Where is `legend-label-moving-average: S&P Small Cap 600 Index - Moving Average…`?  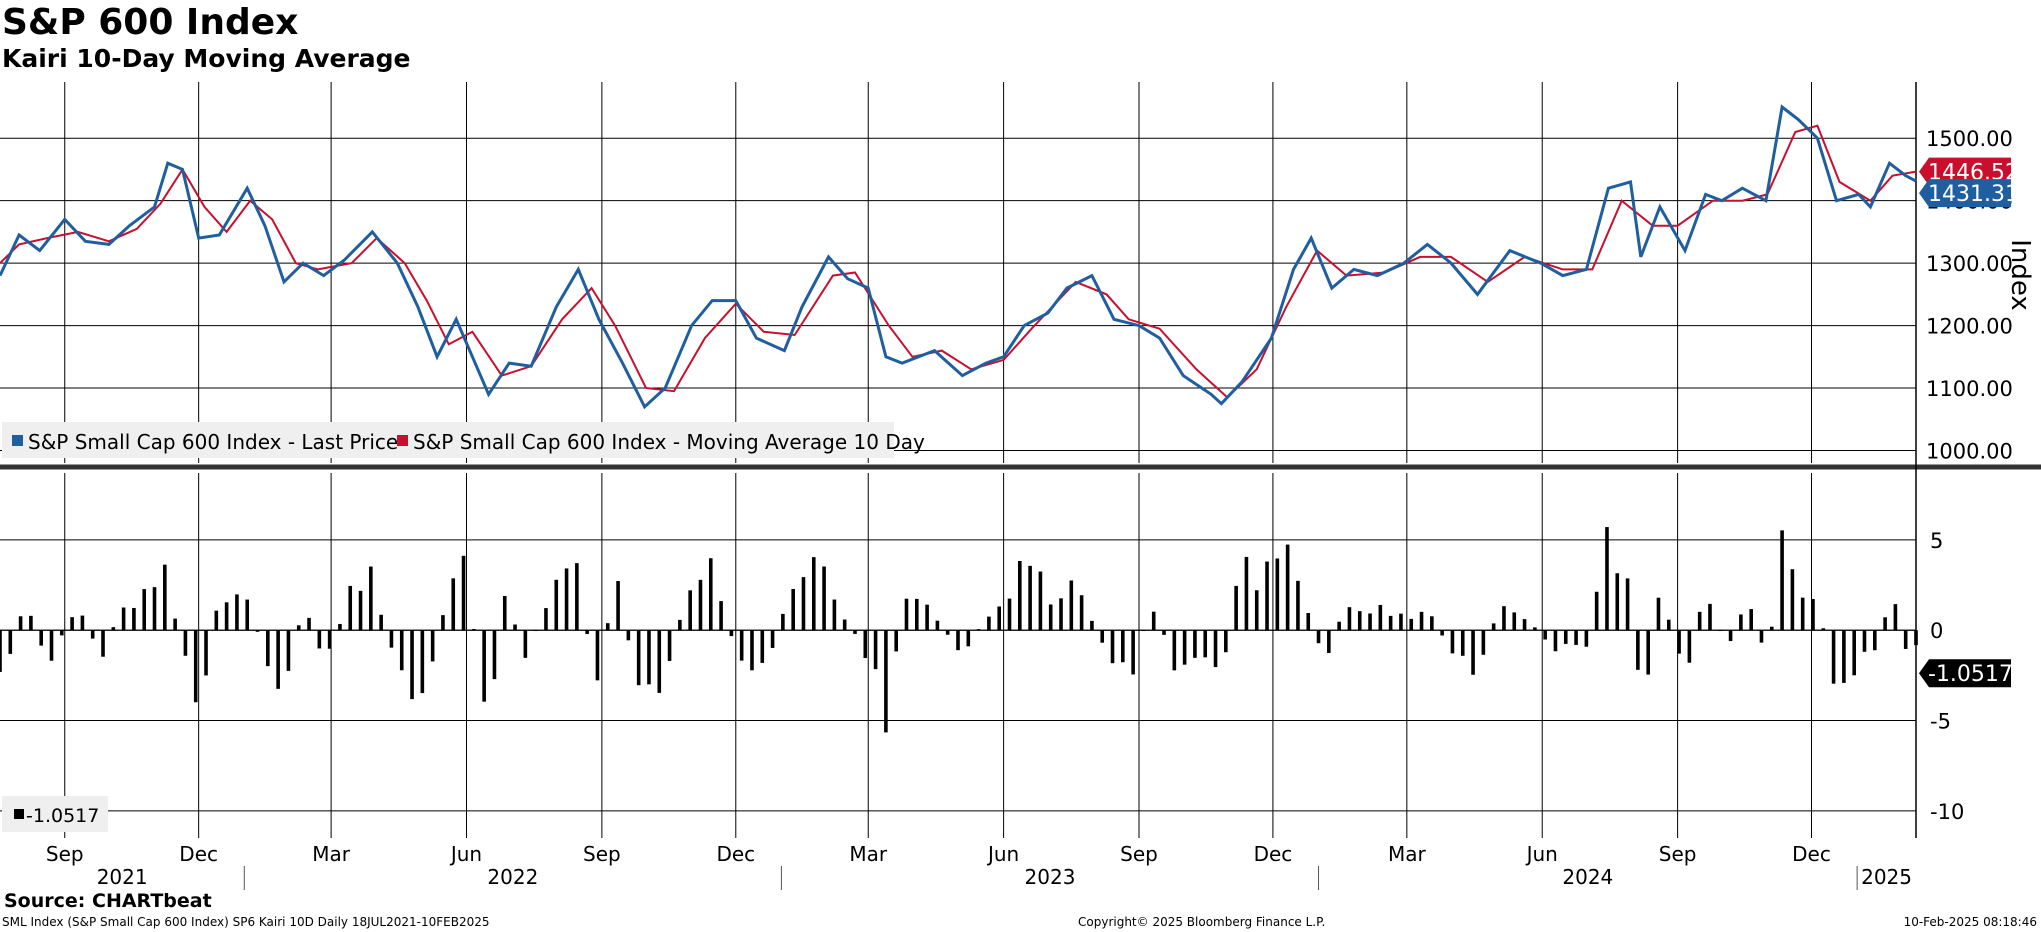
legend-label-moving-average: S&P Small Cap 600 Index - Moving Average… is located at coordinates (669, 442).